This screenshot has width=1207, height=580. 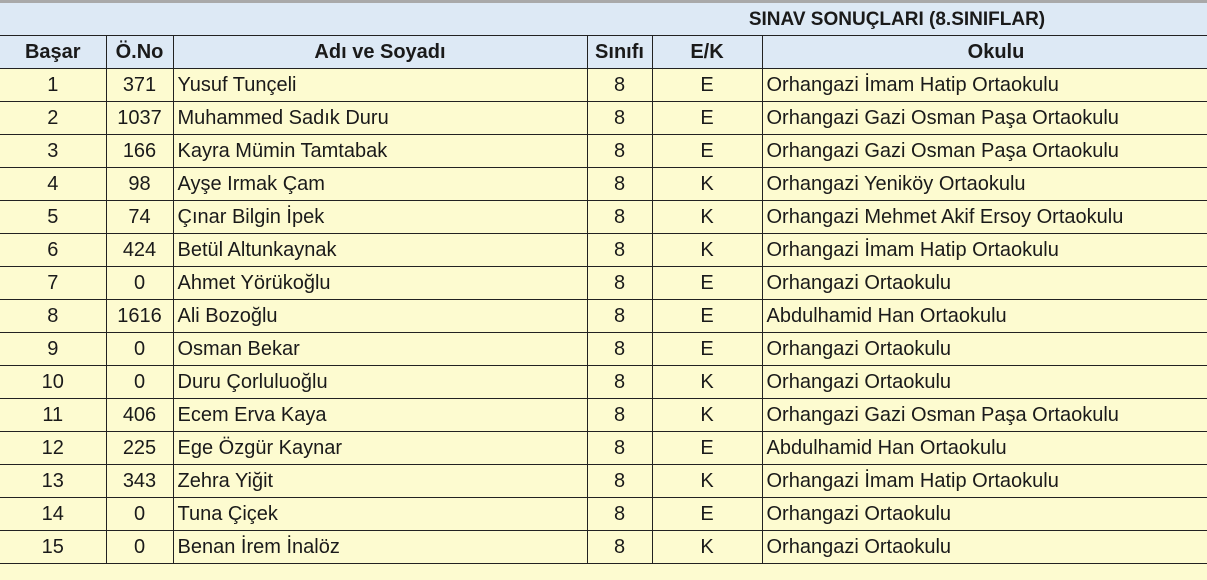 What do you see at coordinates (53, 85) in the screenshot?
I see `rank-cell: 1` at bounding box center [53, 85].